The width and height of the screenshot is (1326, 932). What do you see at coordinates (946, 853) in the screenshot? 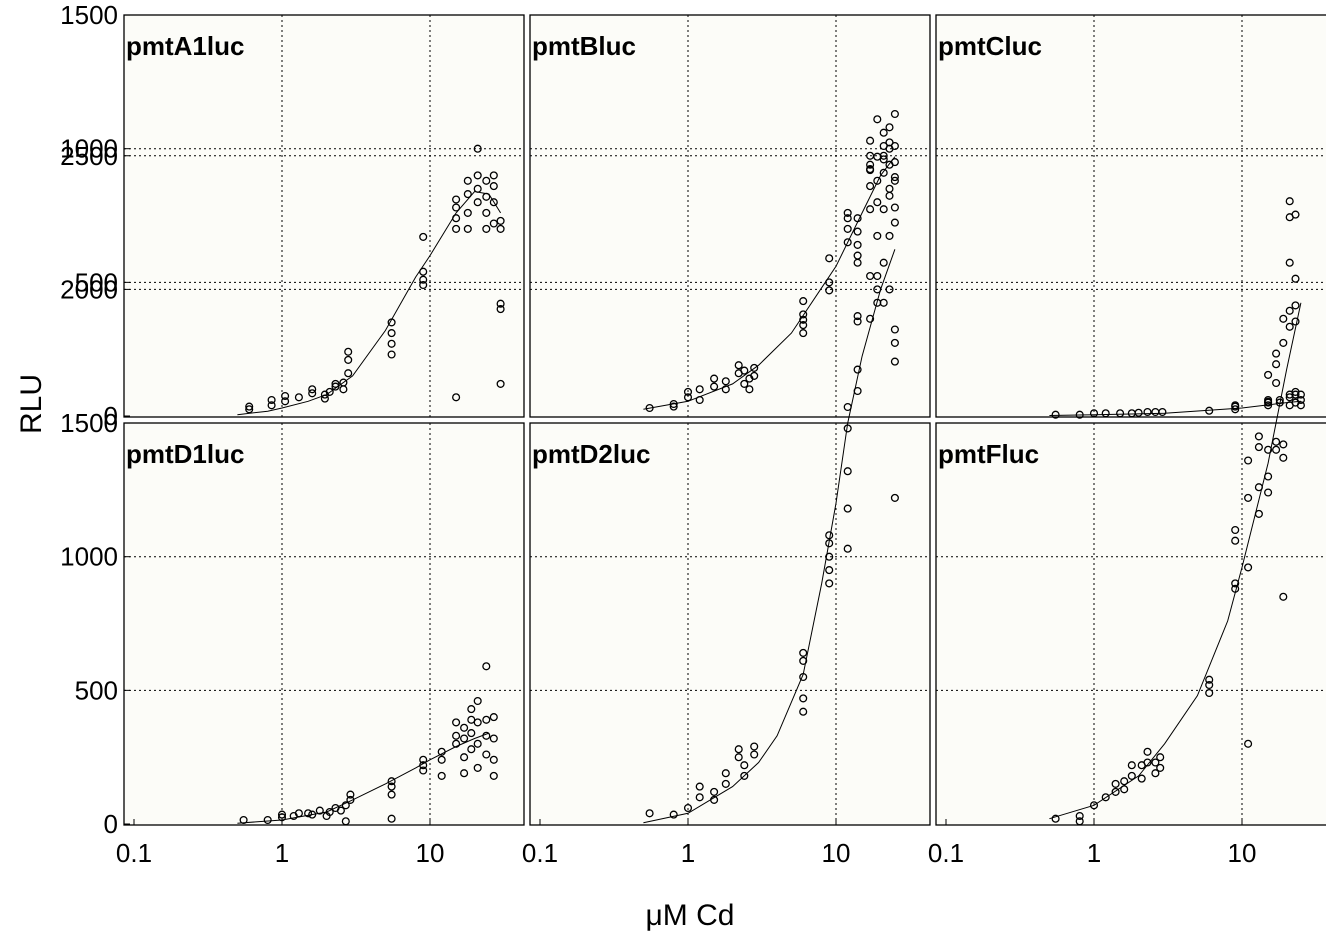
I see `x-tick-label: 0.1` at bounding box center [946, 853].